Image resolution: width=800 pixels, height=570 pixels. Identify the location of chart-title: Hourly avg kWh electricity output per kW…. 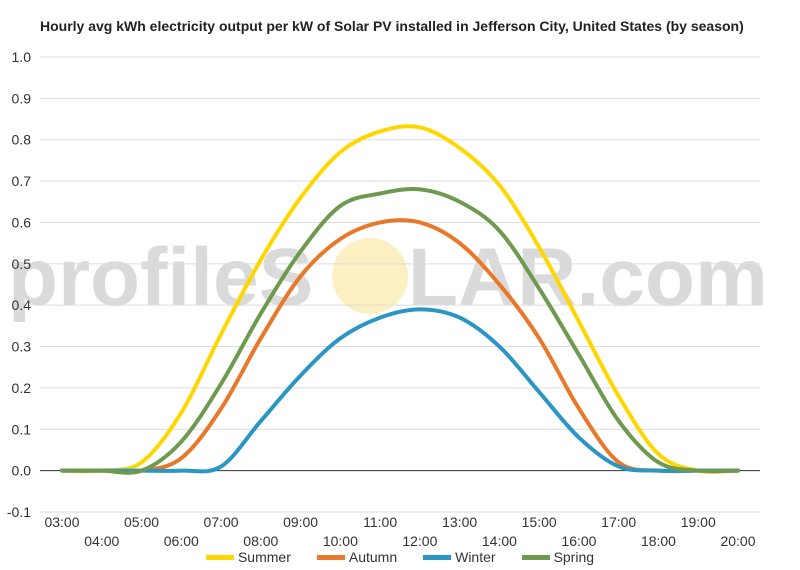
(392, 26).